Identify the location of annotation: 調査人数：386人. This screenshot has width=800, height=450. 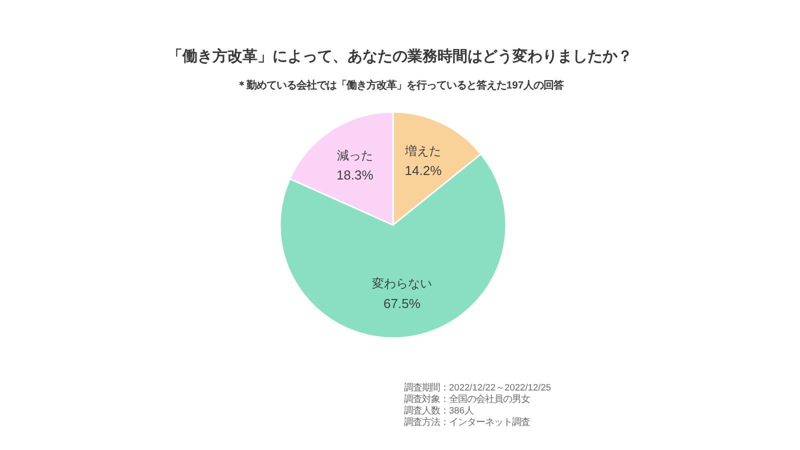
(439, 410).